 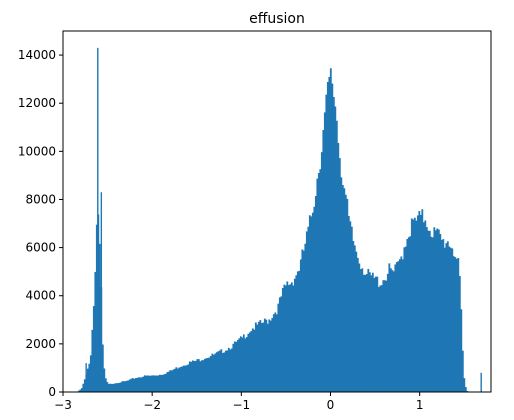 What do you see at coordinates (37, 55) in the screenshot?
I see `y-tick-label: 14000` at bounding box center [37, 55].